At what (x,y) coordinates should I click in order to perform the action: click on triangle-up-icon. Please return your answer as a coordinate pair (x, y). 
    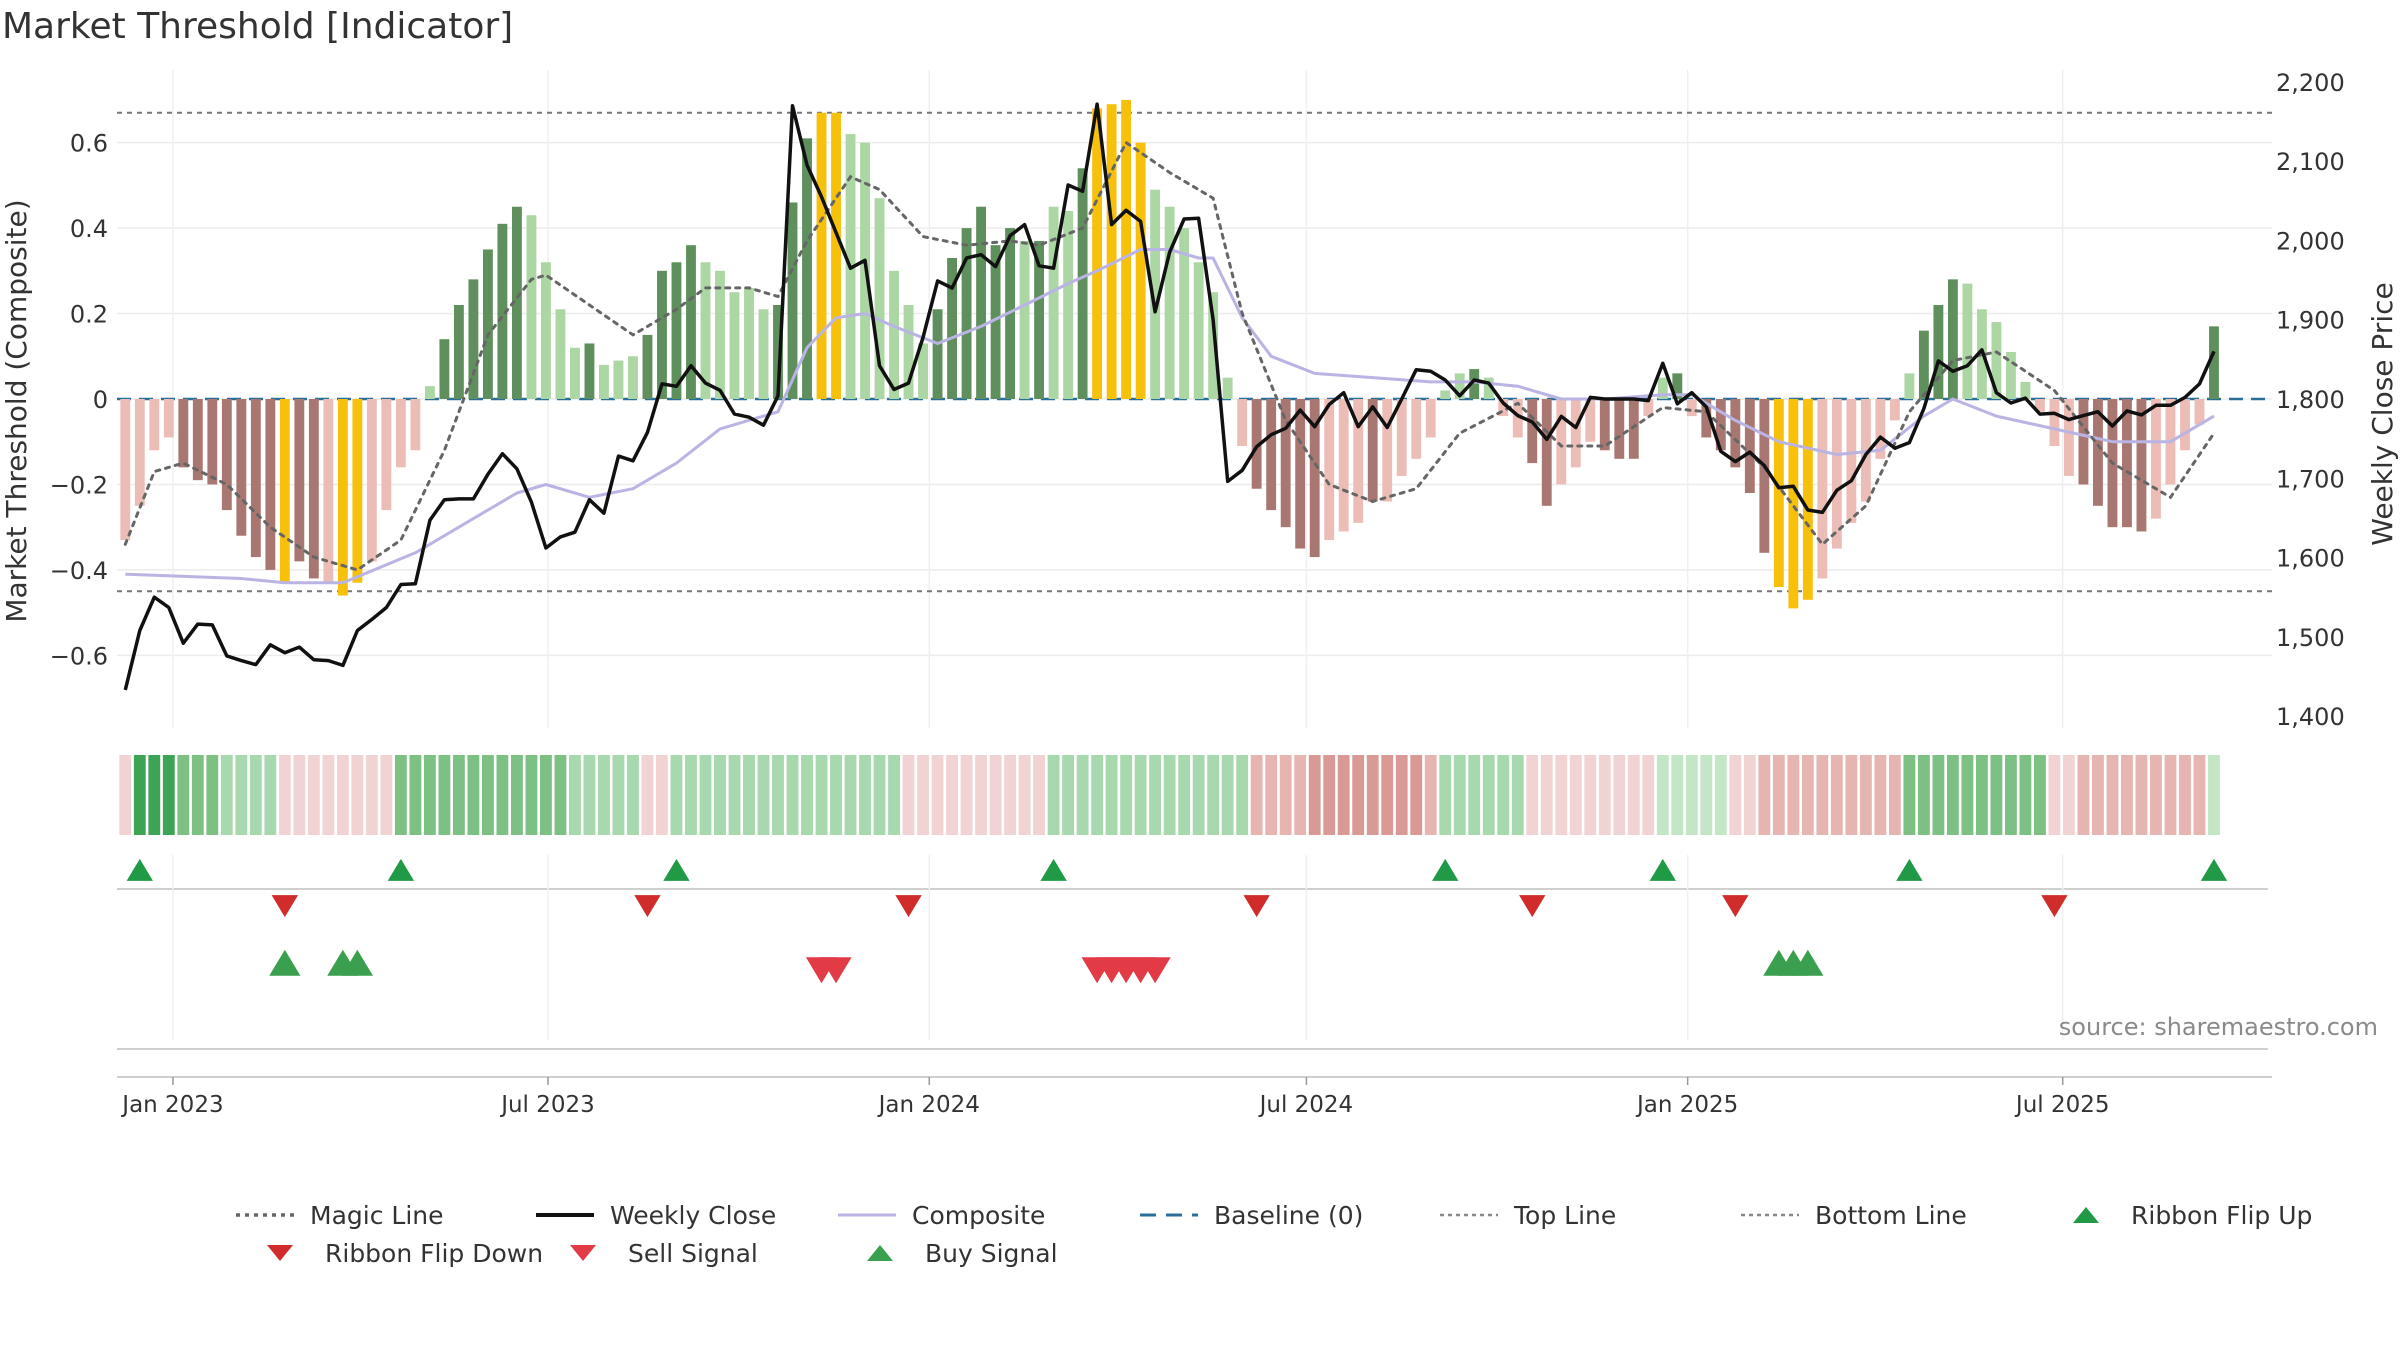
    Looking at the image, I should click on (880, 1253).